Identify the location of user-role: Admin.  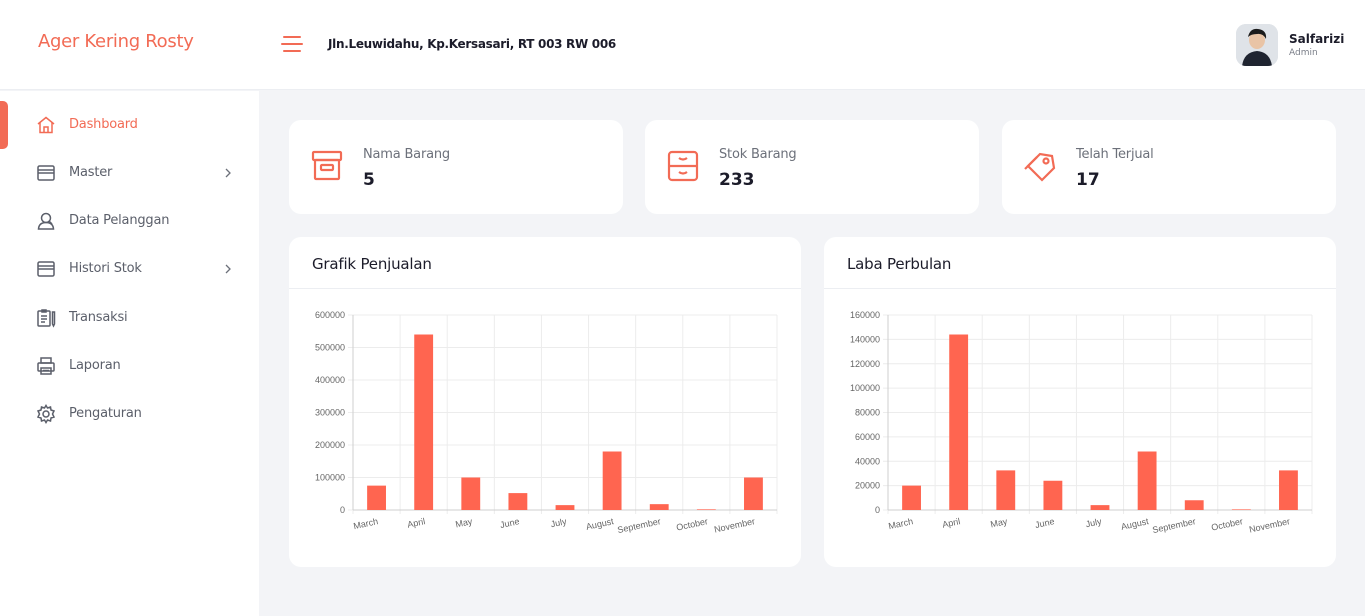
(1303, 53).